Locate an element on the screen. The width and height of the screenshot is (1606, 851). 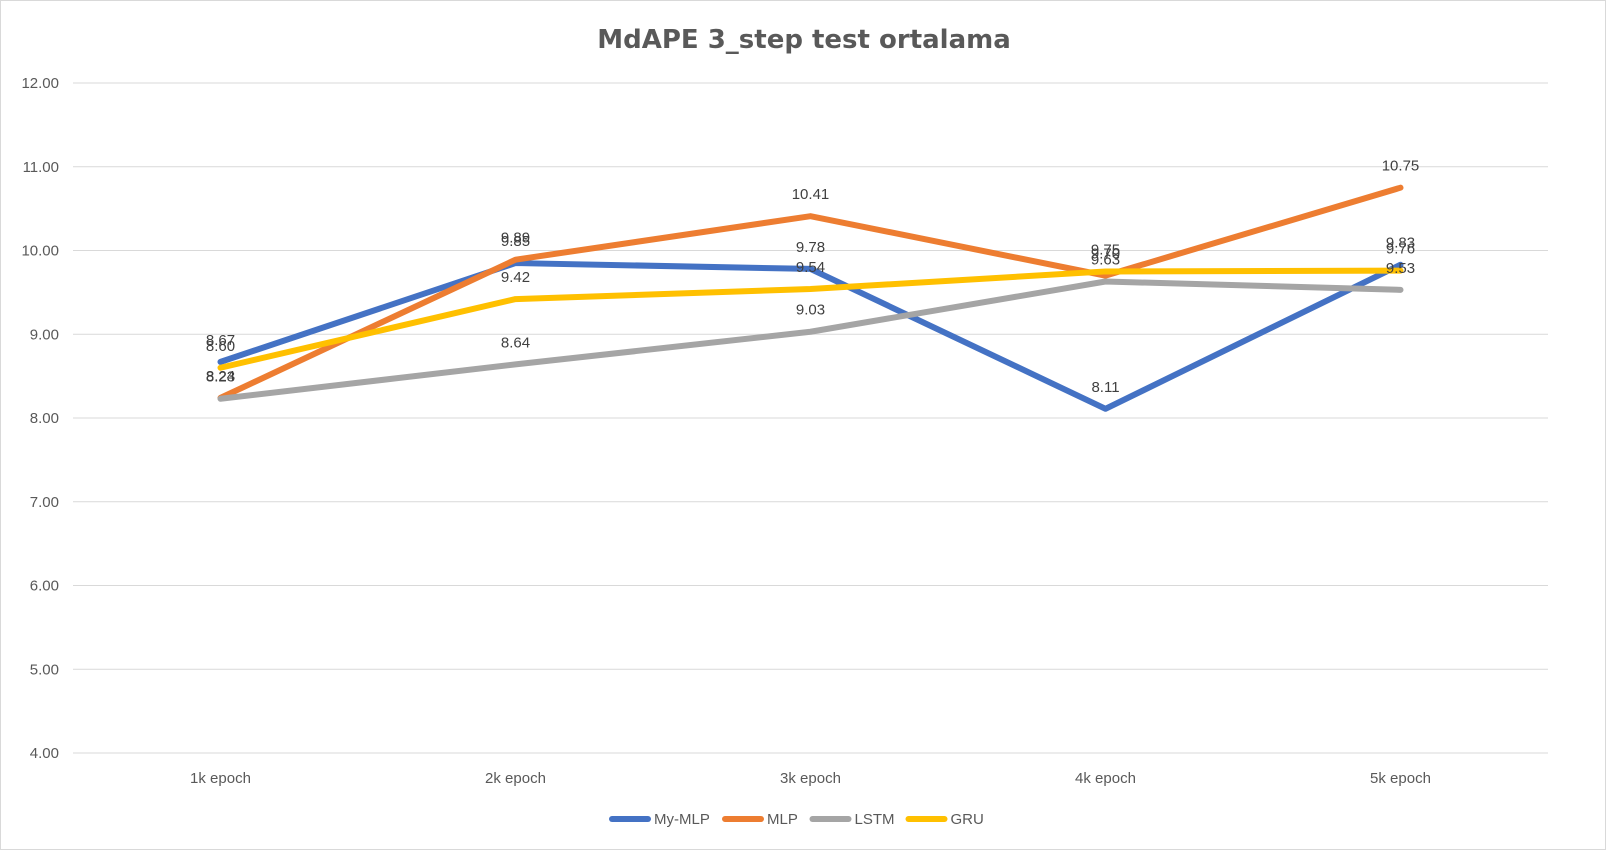
x-tick-label: 5k epoch is located at coordinates (1400, 778).